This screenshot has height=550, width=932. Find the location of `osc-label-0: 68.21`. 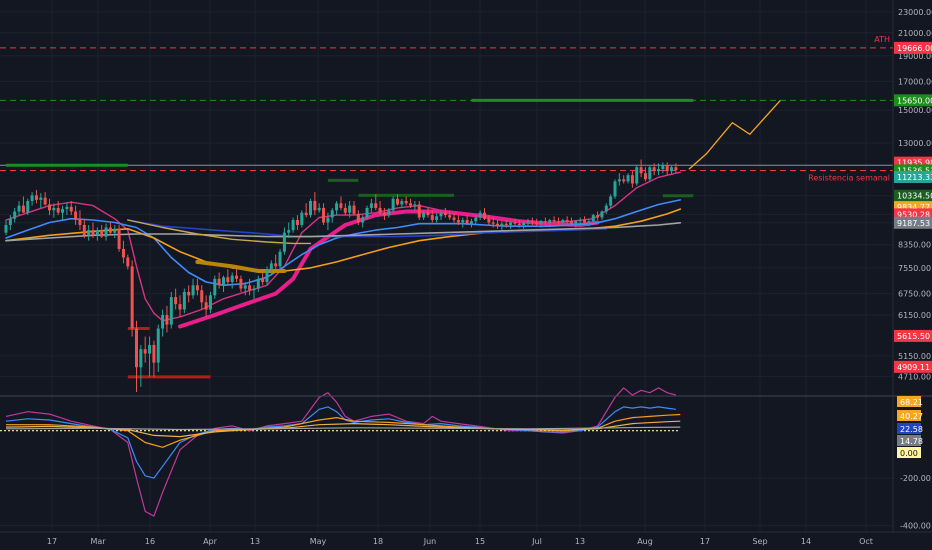

osc-label-0: 68.21 is located at coordinates (910, 401).